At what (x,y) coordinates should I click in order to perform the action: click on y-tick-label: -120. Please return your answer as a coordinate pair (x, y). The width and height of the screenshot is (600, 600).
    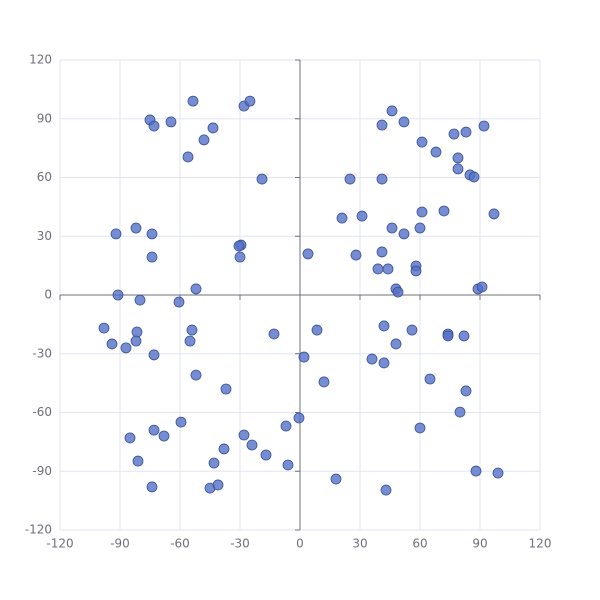
    Looking at the image, I should click on (38, 530).